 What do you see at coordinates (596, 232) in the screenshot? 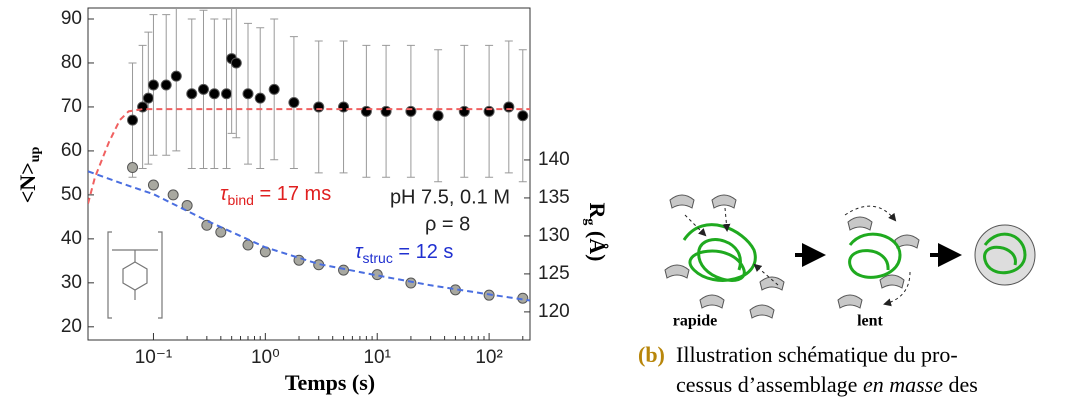
I see `y2-axis-title: Rg (Å)` at bounding box center [596, 232].